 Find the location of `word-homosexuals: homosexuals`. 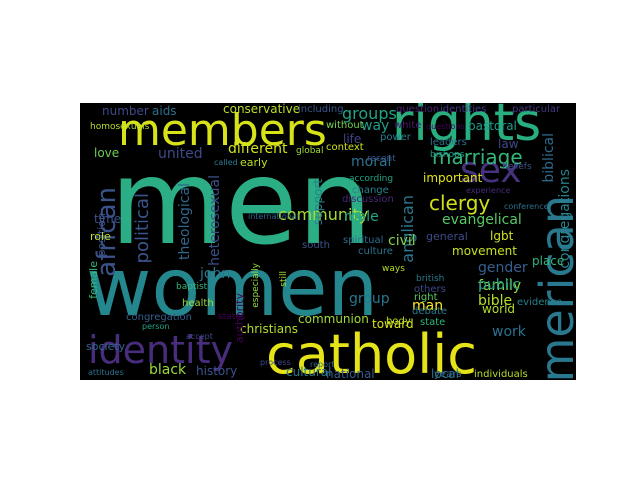

word-homosexuals: homosexuals is located at coordinates (120, 127).